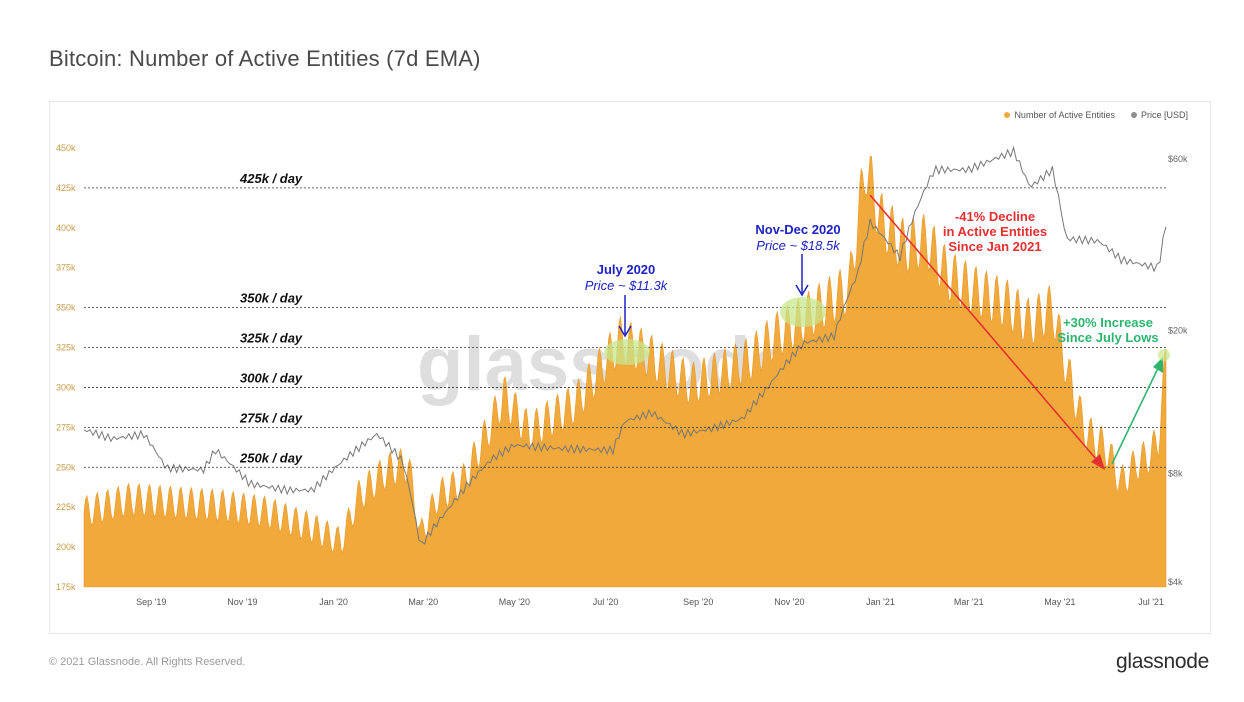 Image resolution: width=1244 pixels, height=702 pixels. I want to click on increase-annotation-line: +30% Increase, so click(1108, 322).